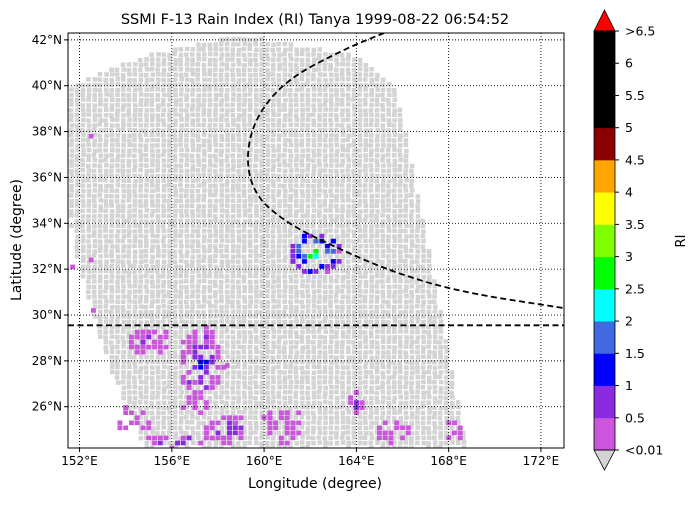 The image size is (697, 506). Describe the element at coordinates (47, 407) in the screenshot. I see `y-tick-label: 26°N` at that location.